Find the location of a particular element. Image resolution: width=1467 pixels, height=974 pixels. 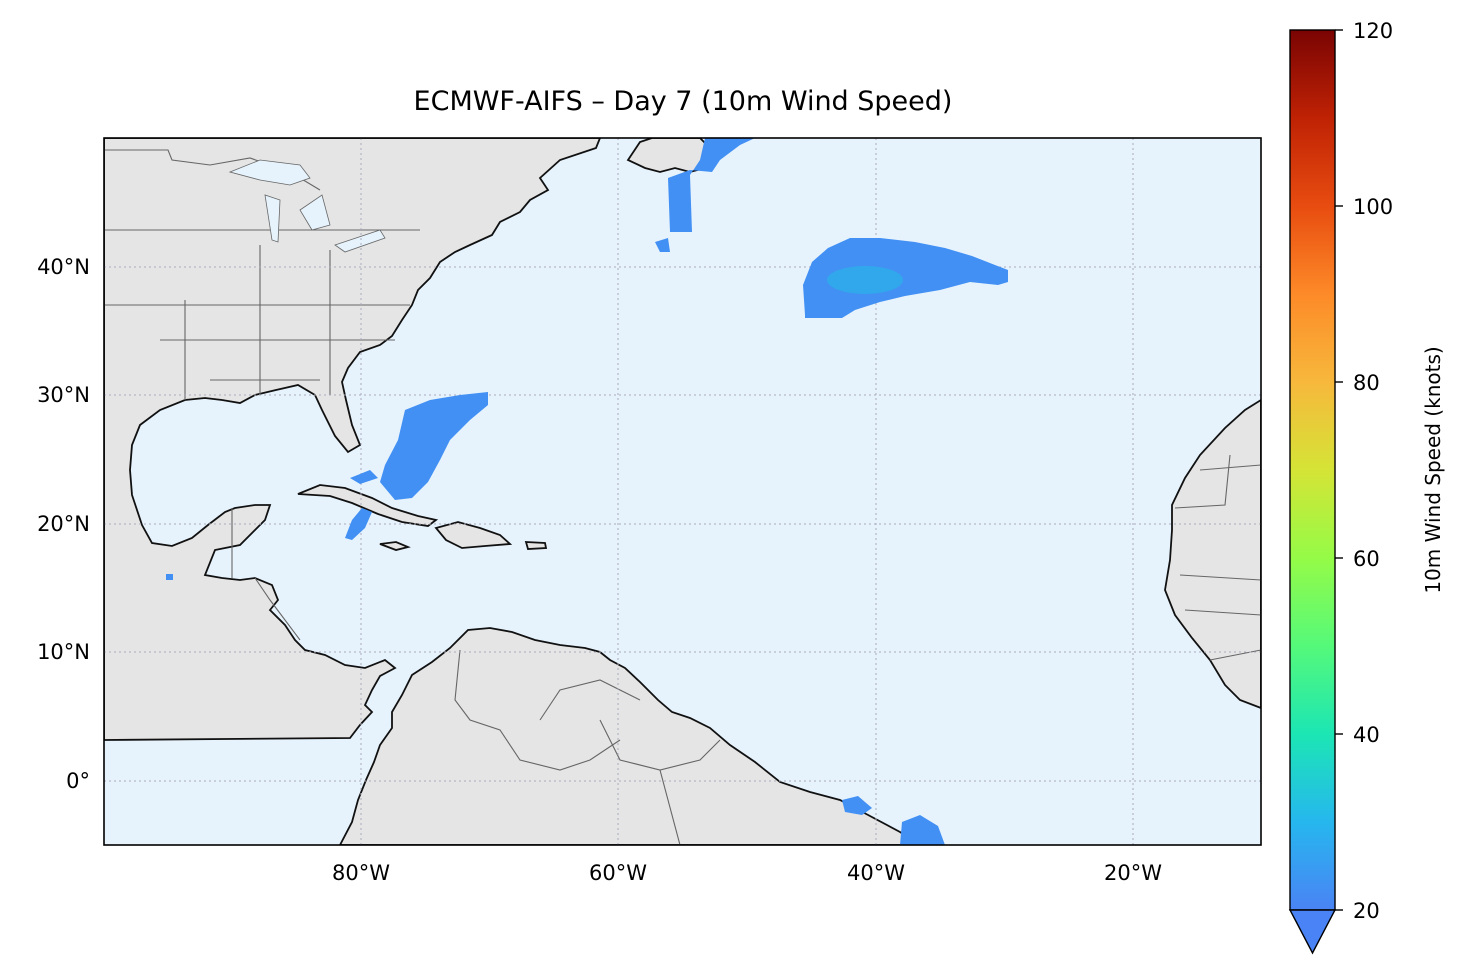

colorbar-tick-label: 100 is located at coordinates (1373, 207).